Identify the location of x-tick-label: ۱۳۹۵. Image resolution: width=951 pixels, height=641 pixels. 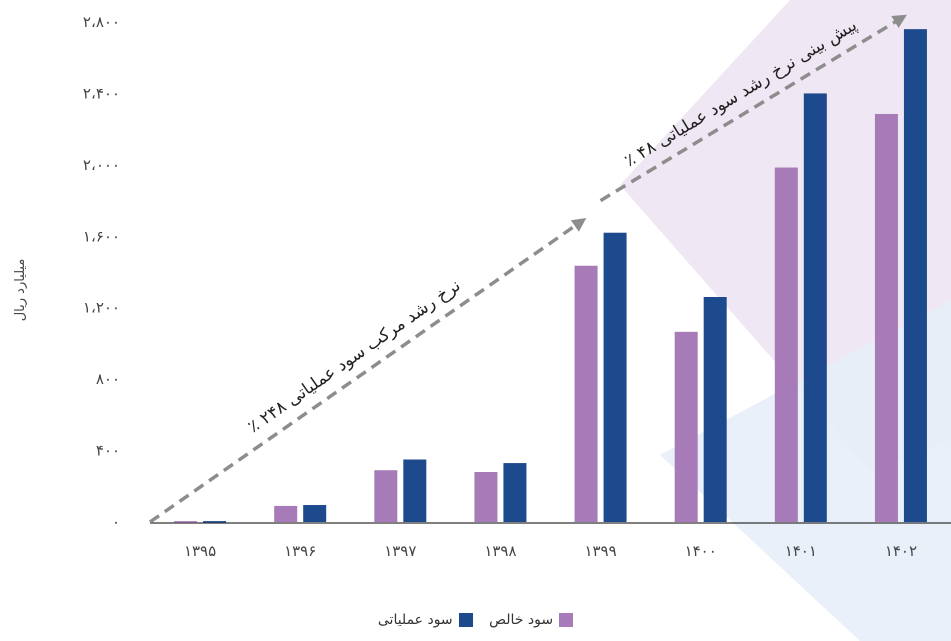
(200, 551).